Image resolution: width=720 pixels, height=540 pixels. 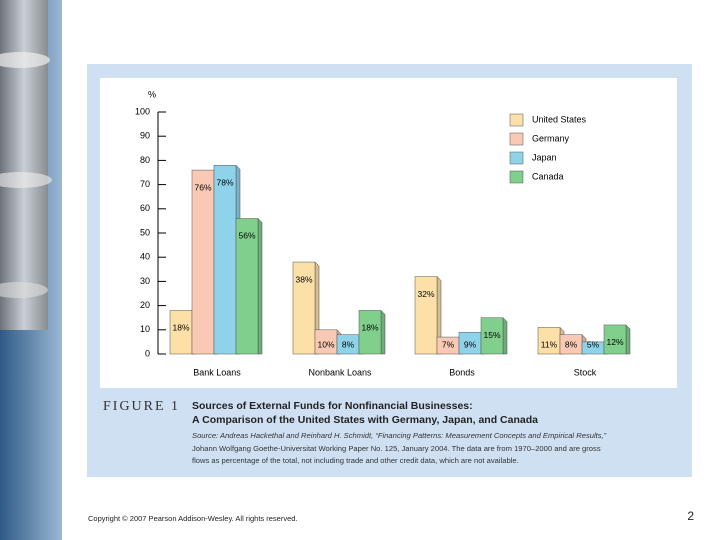 What do you see at coordinates (152, 94) in the screenshot?
I see `y-axis-label: %` at bounding box center [152, 94].